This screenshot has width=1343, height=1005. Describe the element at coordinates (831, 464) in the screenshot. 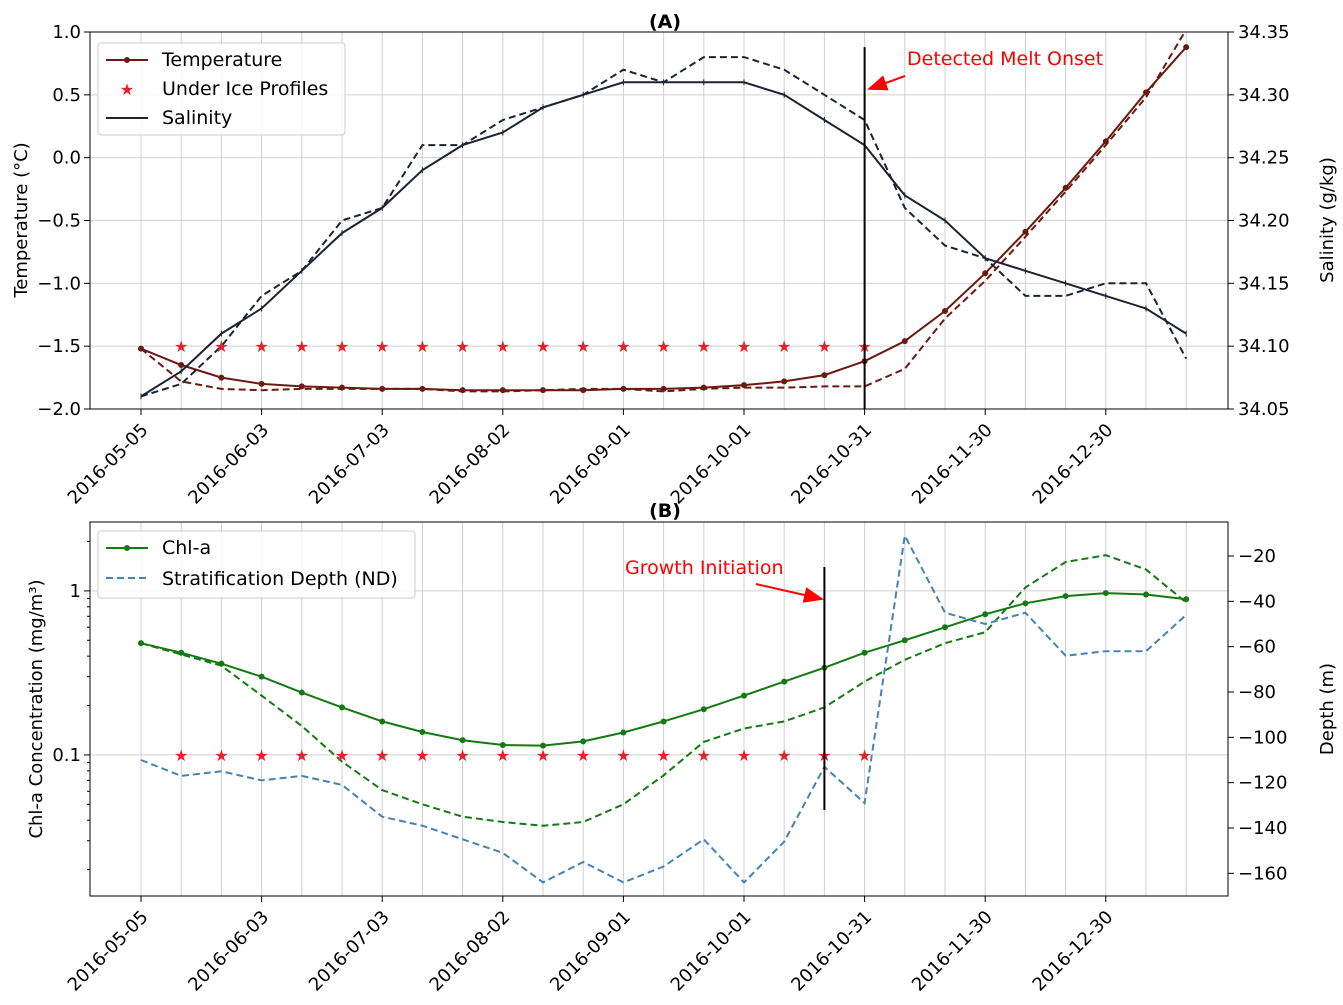

I see `xtick-label: 2016-10-31` at that location.